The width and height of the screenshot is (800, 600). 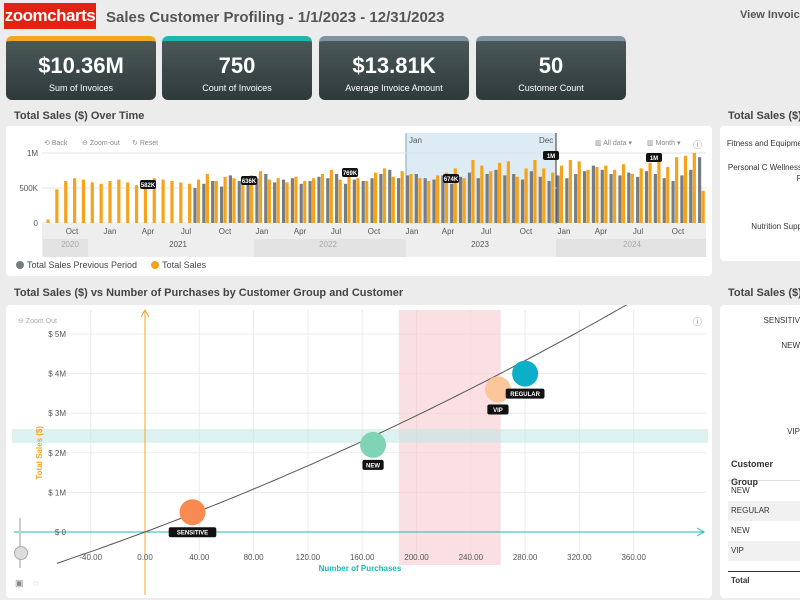 I want to click on bubble-new, so click(x=373, y=444).